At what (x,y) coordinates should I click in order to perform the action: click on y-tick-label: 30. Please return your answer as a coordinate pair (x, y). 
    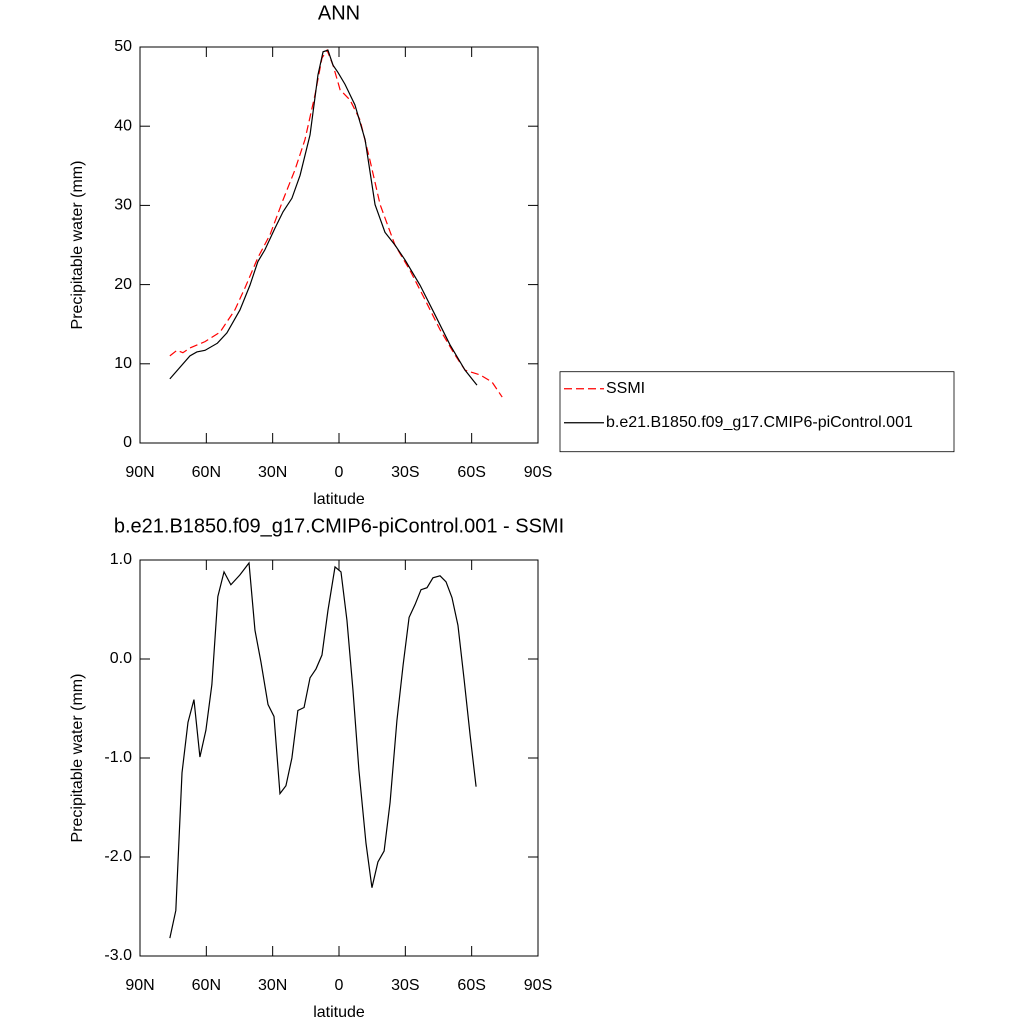
    Looking at the image, I should click on (123, 205).